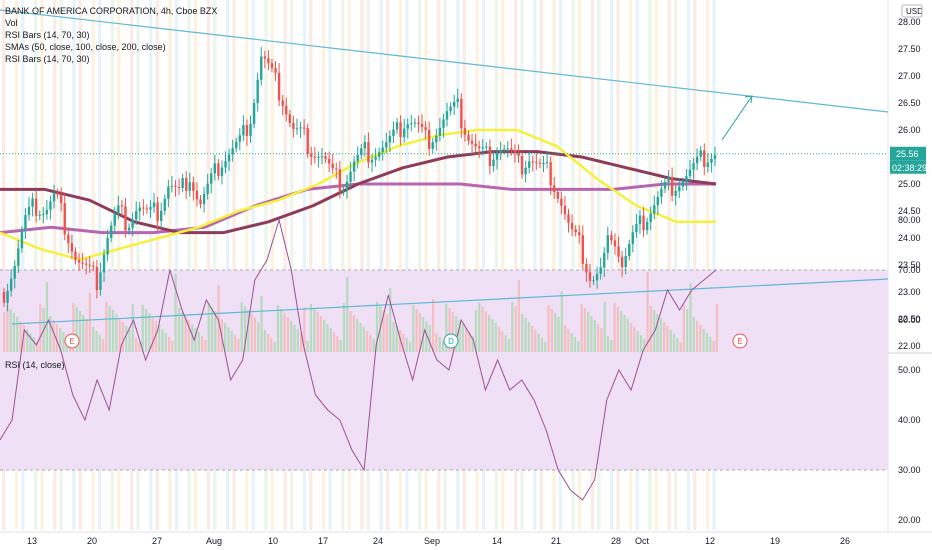 This screenshot has width=932, height=550. What do you see at coordinates (642, 541) in the screenshot?
I see `time-tick-label: Oct` at bounding box center [642, 541].